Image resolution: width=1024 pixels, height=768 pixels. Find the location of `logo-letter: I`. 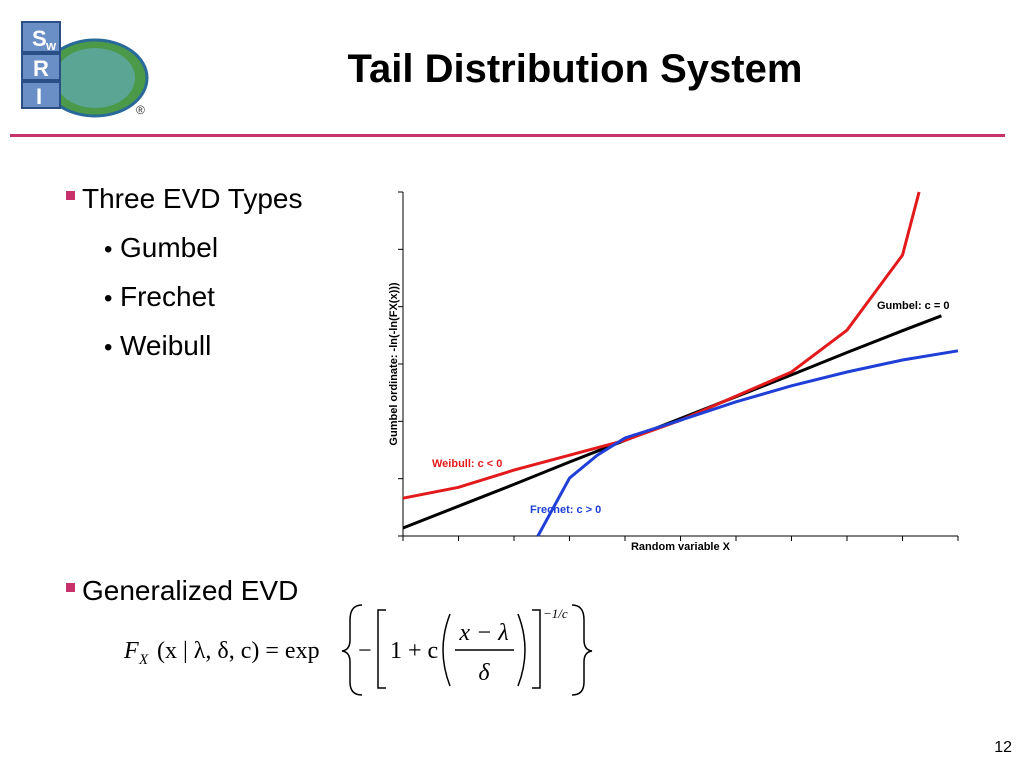

logo-letter: I is located at coordinates (39, 96).